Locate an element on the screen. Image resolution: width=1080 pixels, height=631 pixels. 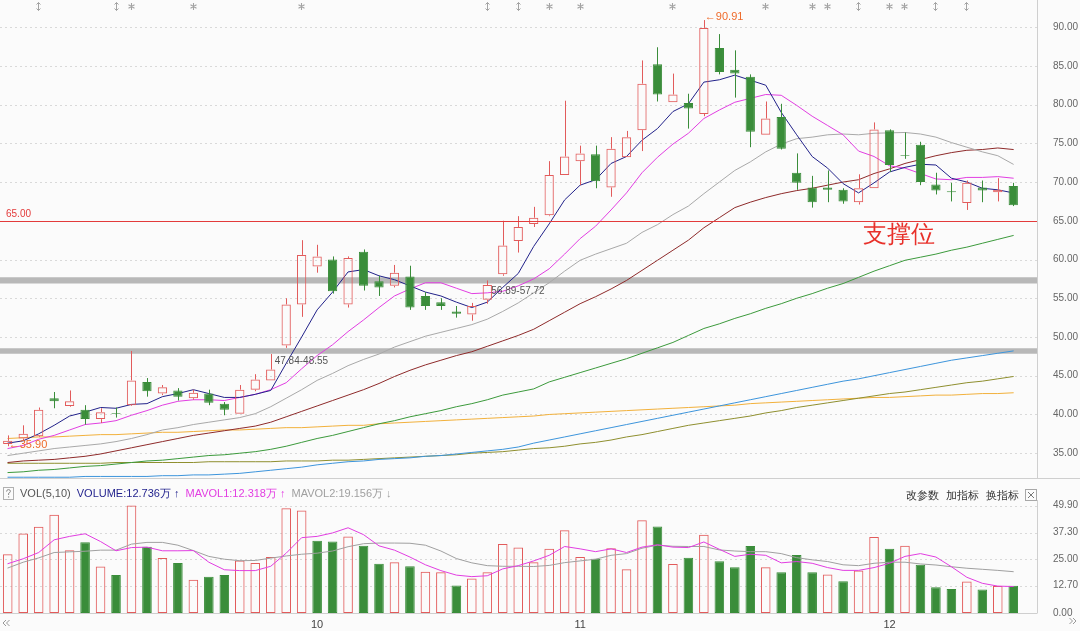
y-tick-label: 60.00 is located at coordinates (1066, 259).